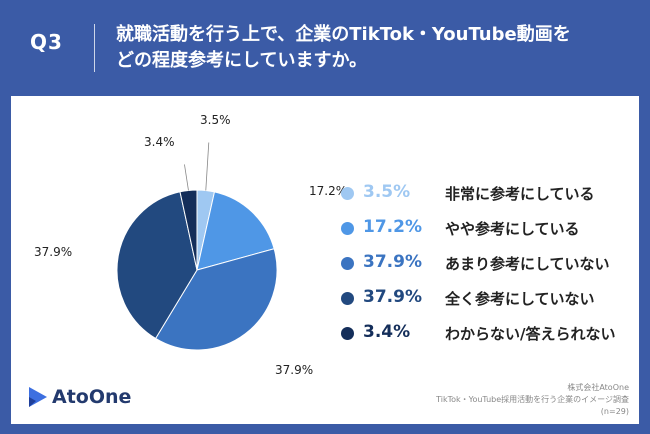 The width and height of the screenshot is (650, 434). Describe the element at coordinates (520, 194) in the screenshot. I see `legend-label-1: 非常に参考にしている` at that location.